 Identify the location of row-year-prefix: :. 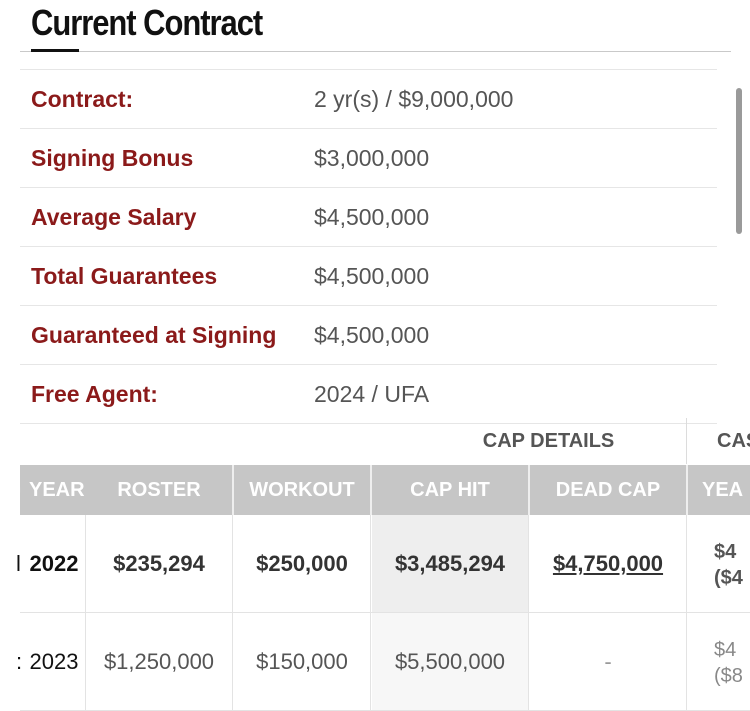
(19, 661).